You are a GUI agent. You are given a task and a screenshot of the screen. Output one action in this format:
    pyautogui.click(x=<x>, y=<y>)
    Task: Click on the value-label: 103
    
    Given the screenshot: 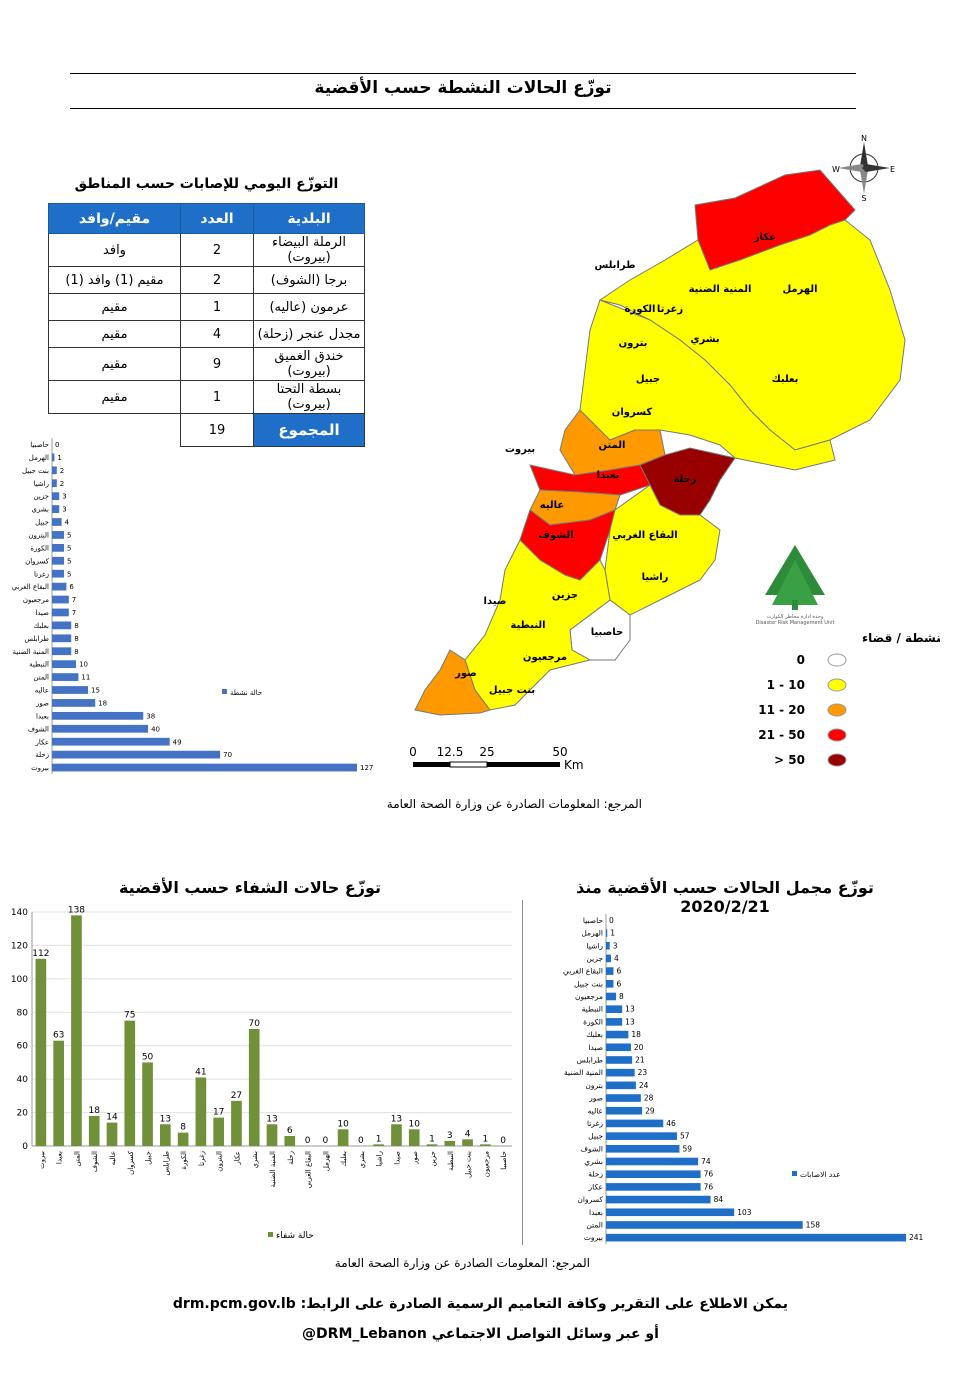 What is the action you would take?
    pyautogui.click(x=744, y=1212)
    